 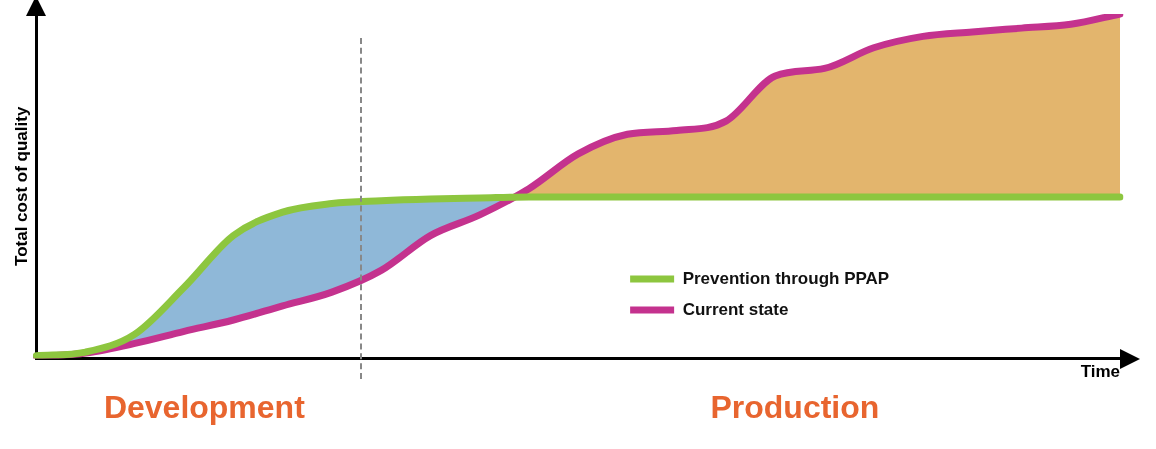 I want to click on legend-label: Current state, so click(x=735, y=309).